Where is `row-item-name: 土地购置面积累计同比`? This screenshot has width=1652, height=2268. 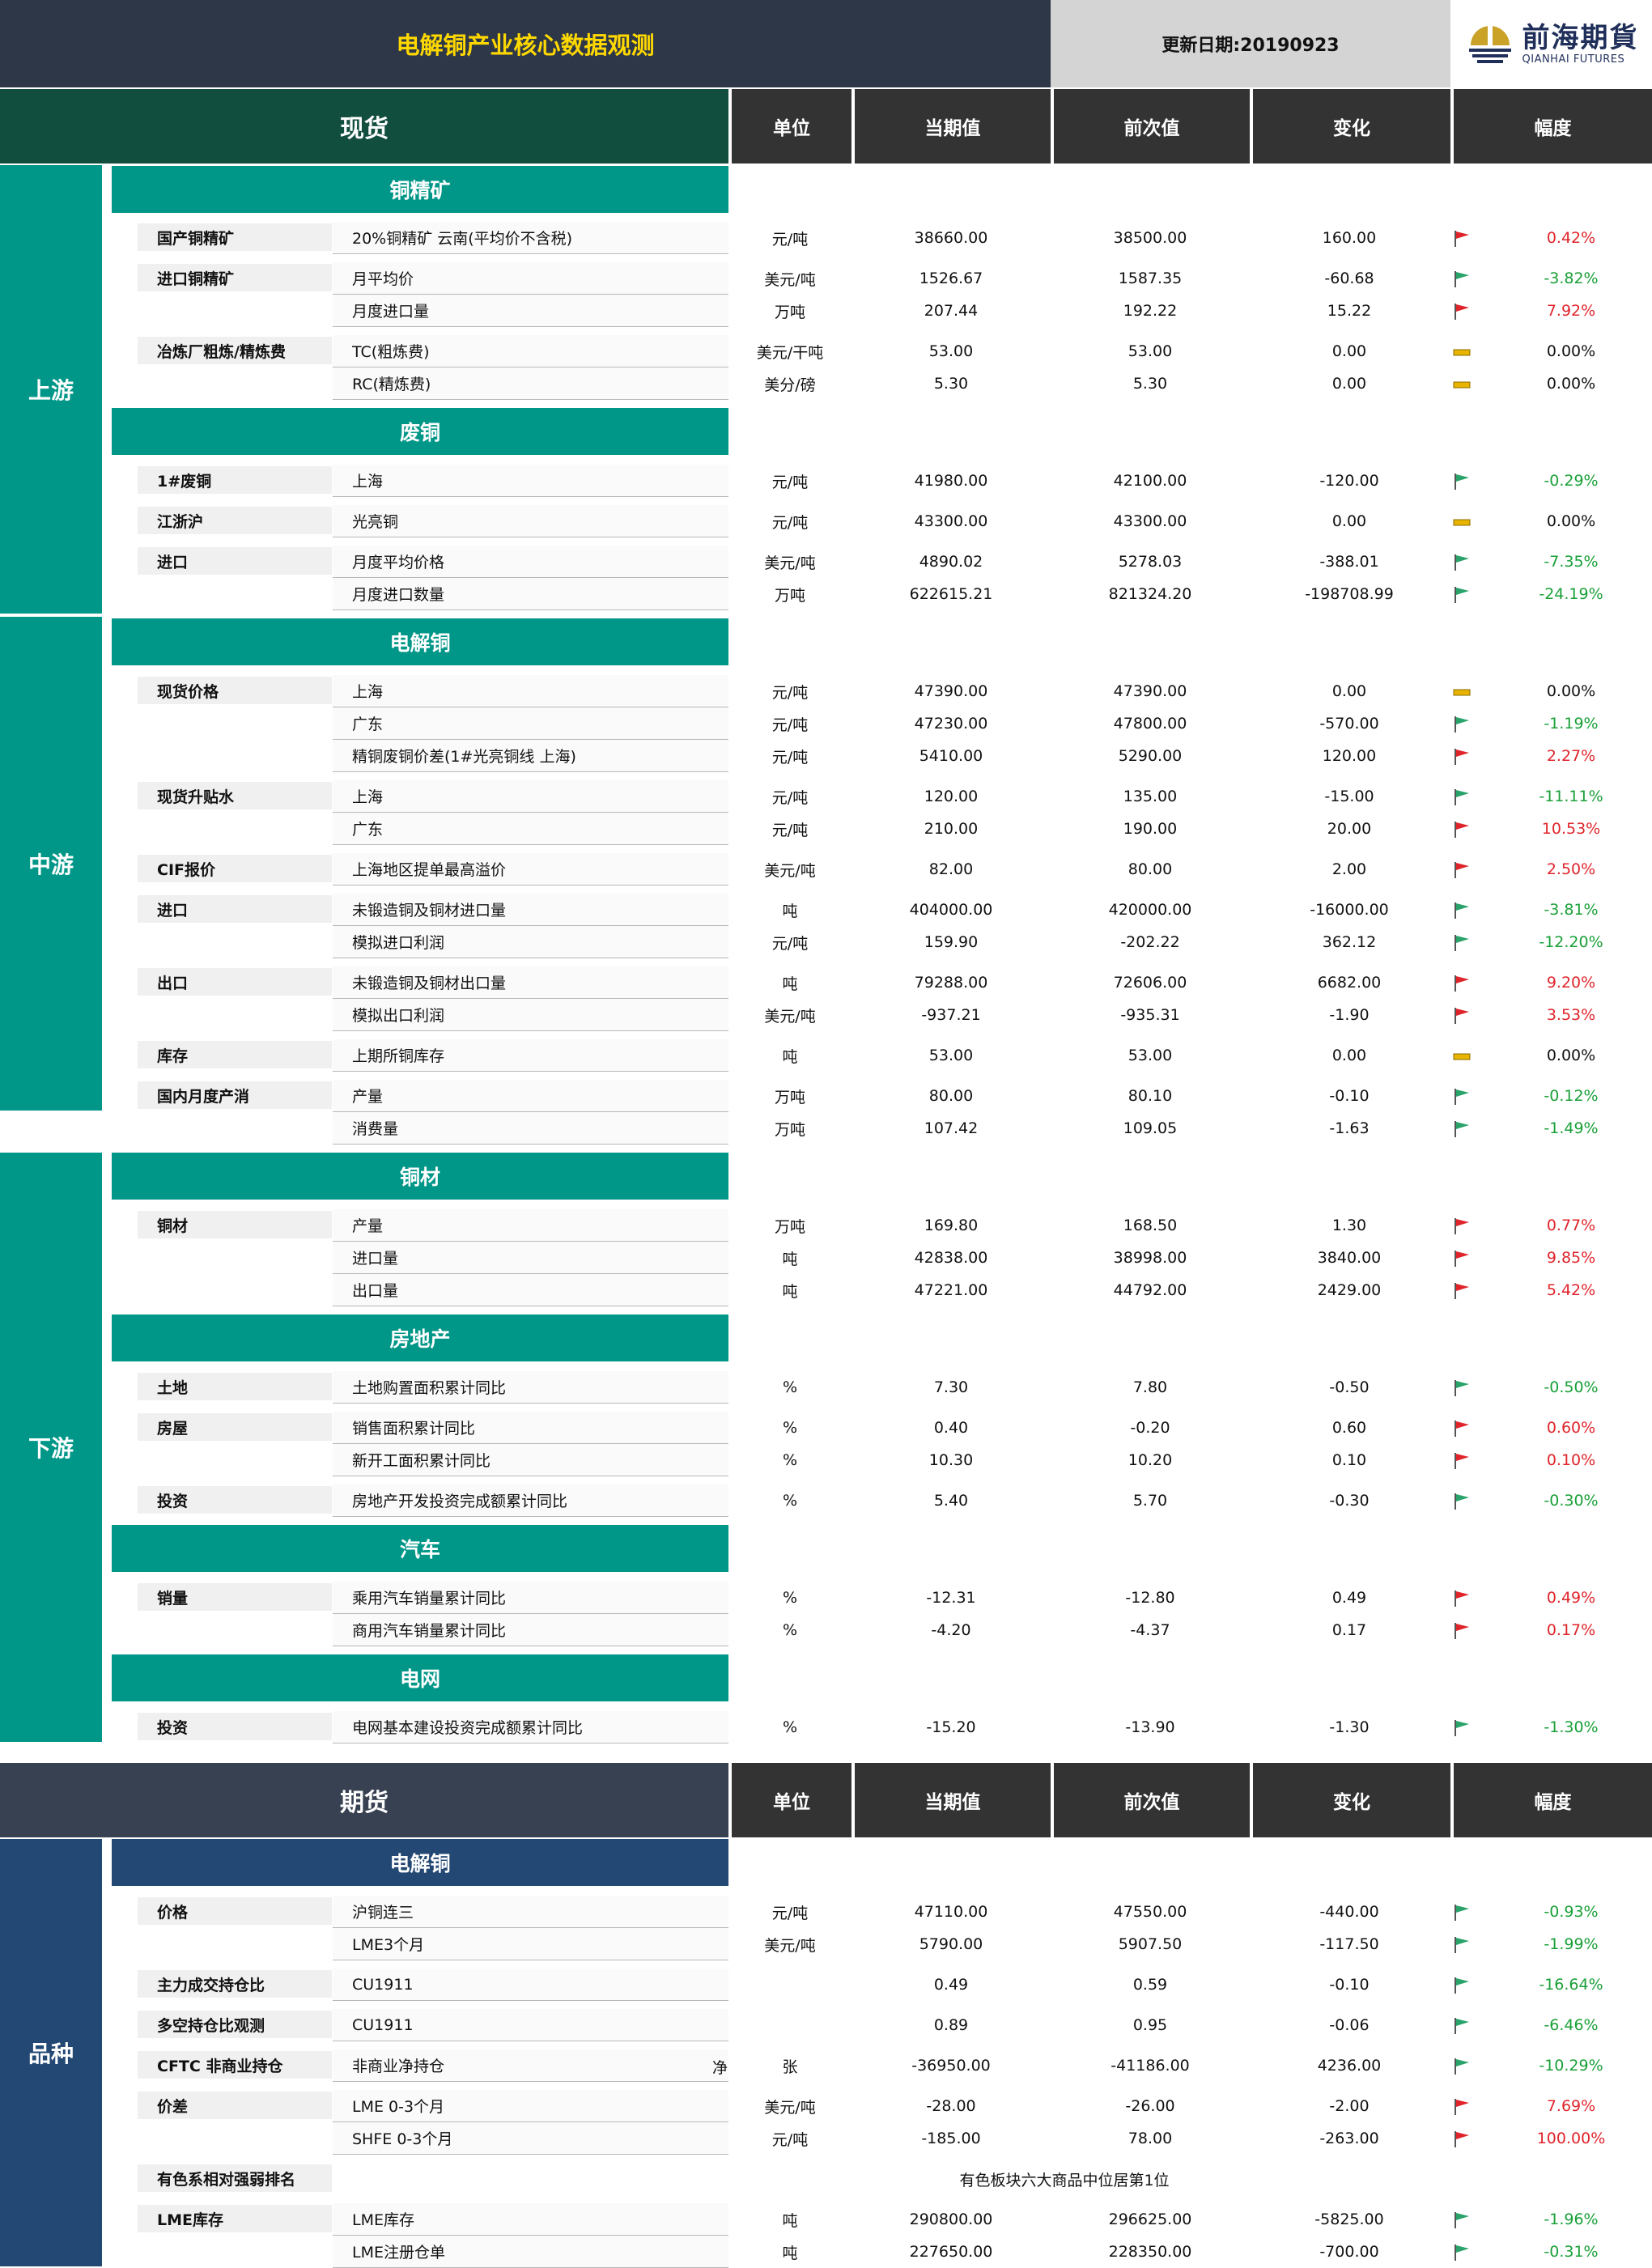
row-item-name: 土地购置面积累计同比 is located at coordinates (531, 1387).